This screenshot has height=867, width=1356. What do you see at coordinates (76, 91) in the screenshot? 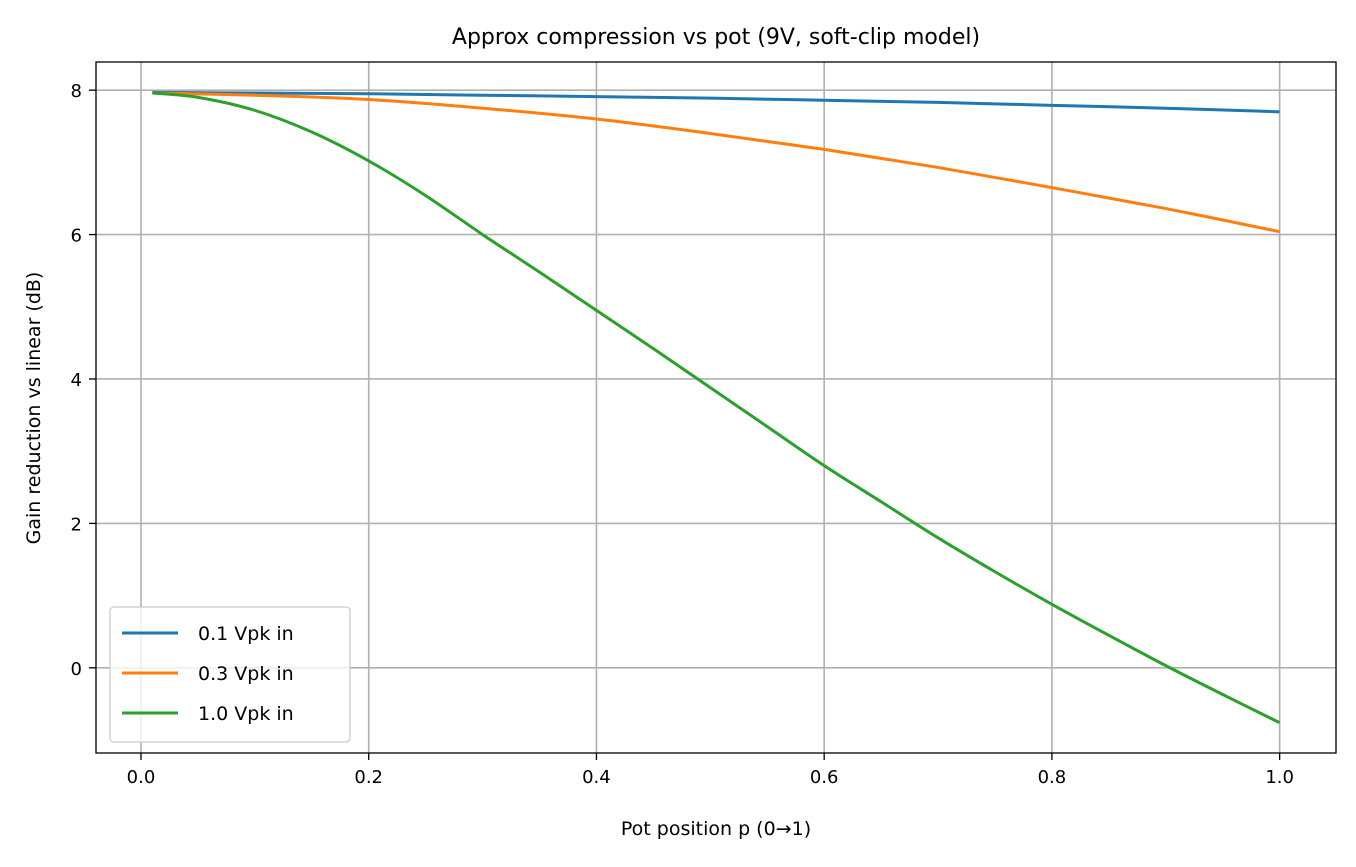
I see `y-tick-label: 8` at bounding box center [76, 91].